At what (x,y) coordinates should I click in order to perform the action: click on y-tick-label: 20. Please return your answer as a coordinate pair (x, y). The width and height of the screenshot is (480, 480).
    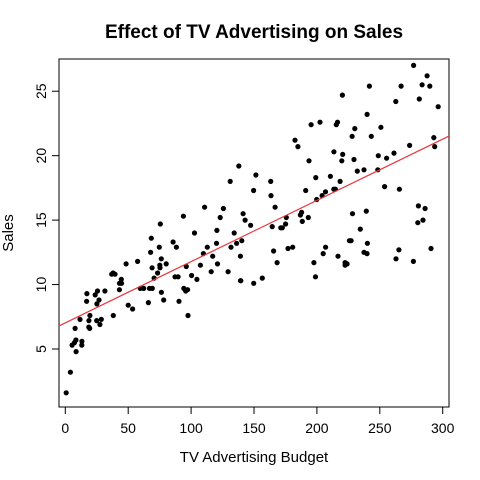
    Looking at the image, I should click on (41, 156).